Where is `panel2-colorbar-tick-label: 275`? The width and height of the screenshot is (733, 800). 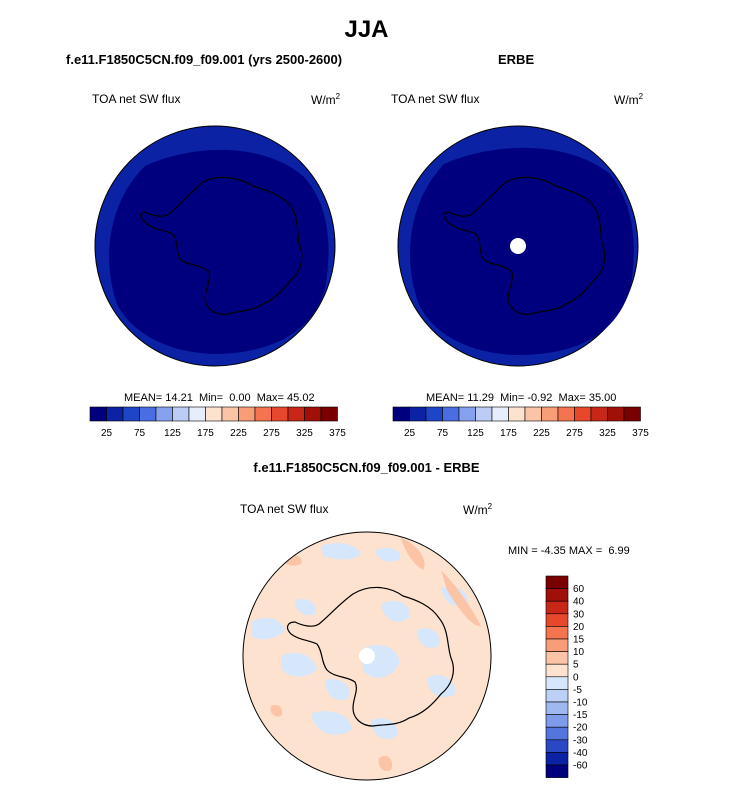 panel2-colorbar-tick-label: 275 is located at coordinates (574, 433).